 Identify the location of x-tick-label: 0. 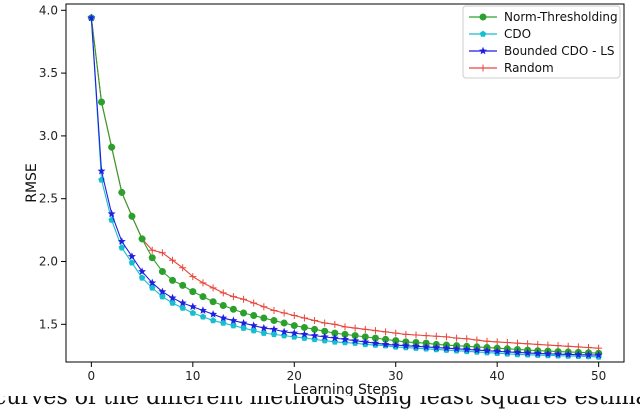
(92, 376).